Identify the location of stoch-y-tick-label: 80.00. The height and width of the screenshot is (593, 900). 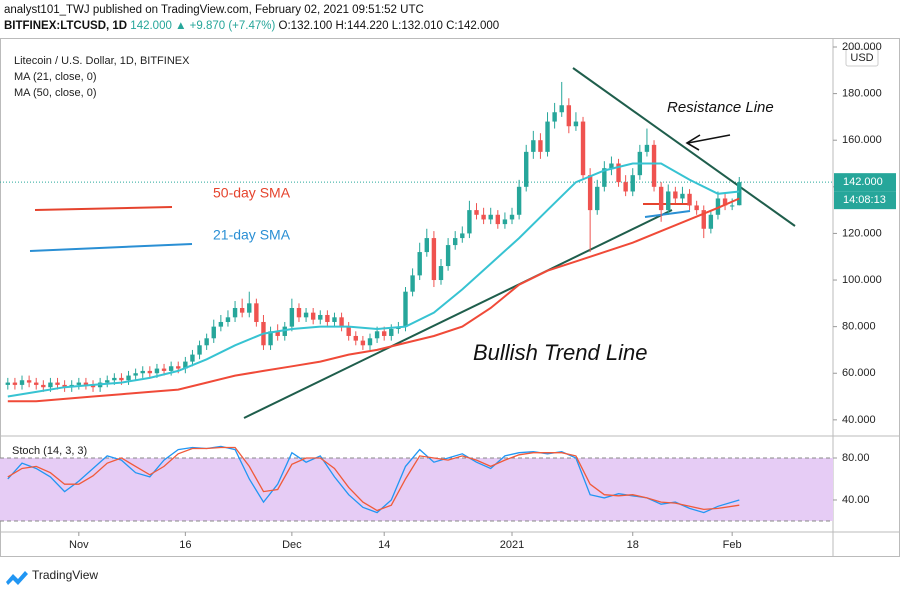
(856, 458).